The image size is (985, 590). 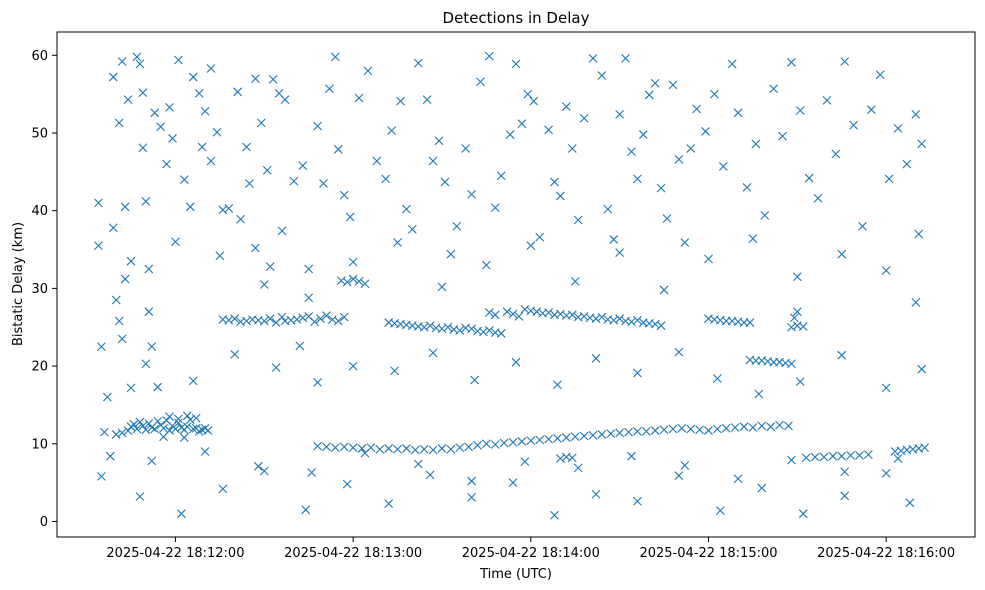 I want to click on y-axis: 0 10 20 30 40 50 60, so click(x=44, y=289).